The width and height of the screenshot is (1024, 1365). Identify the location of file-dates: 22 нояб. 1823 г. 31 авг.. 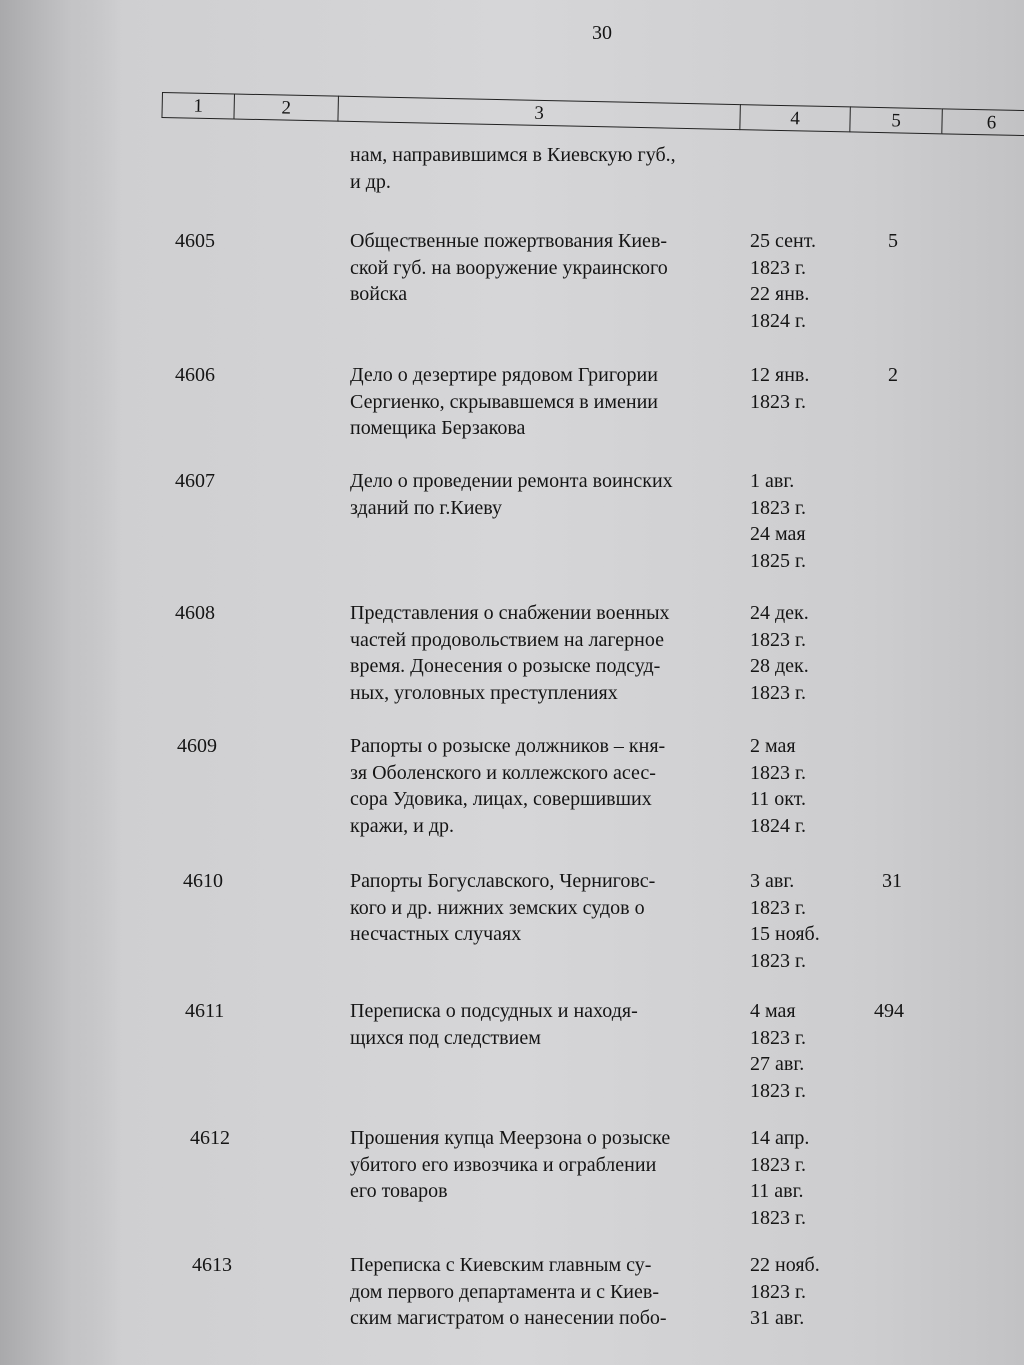
(805, 1292).